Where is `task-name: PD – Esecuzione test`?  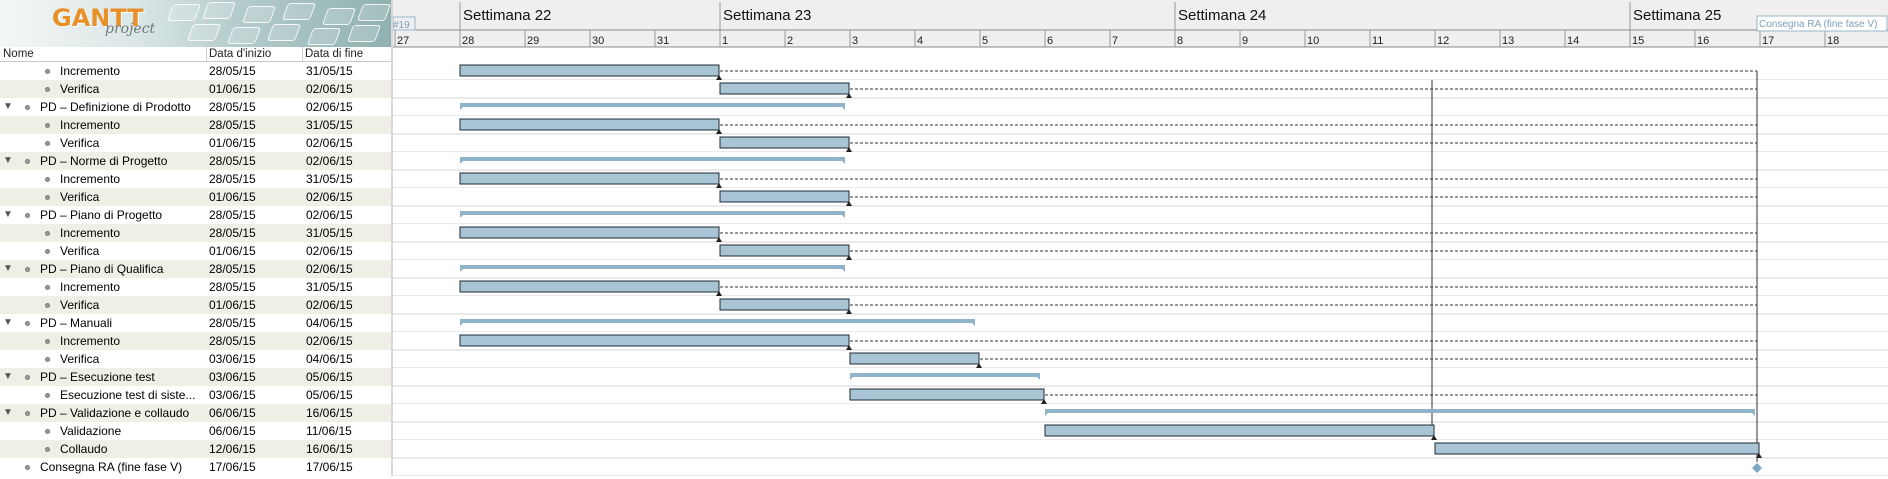 task-name: PD – Esecuzione test is located at coordinates (97, 377).